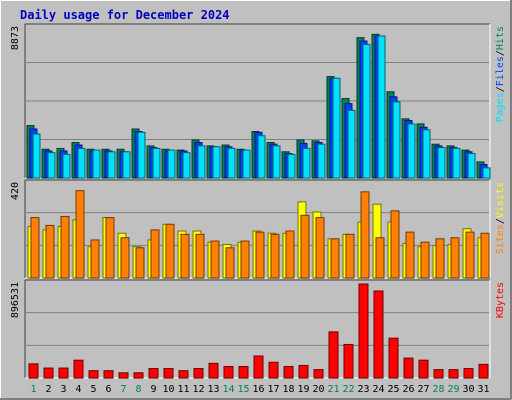 Image resolution: width=512 pixels, height=400 pixels. I want to click on legend-entry: Pages, so click(500, 107).